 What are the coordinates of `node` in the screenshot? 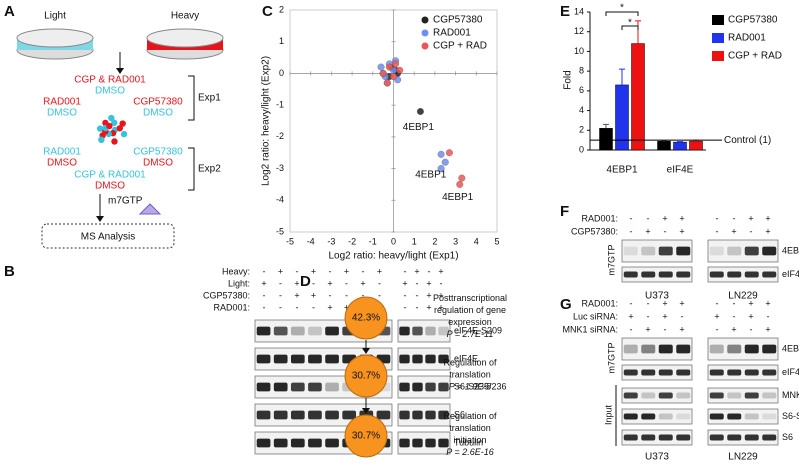 It's located at (366, 376).